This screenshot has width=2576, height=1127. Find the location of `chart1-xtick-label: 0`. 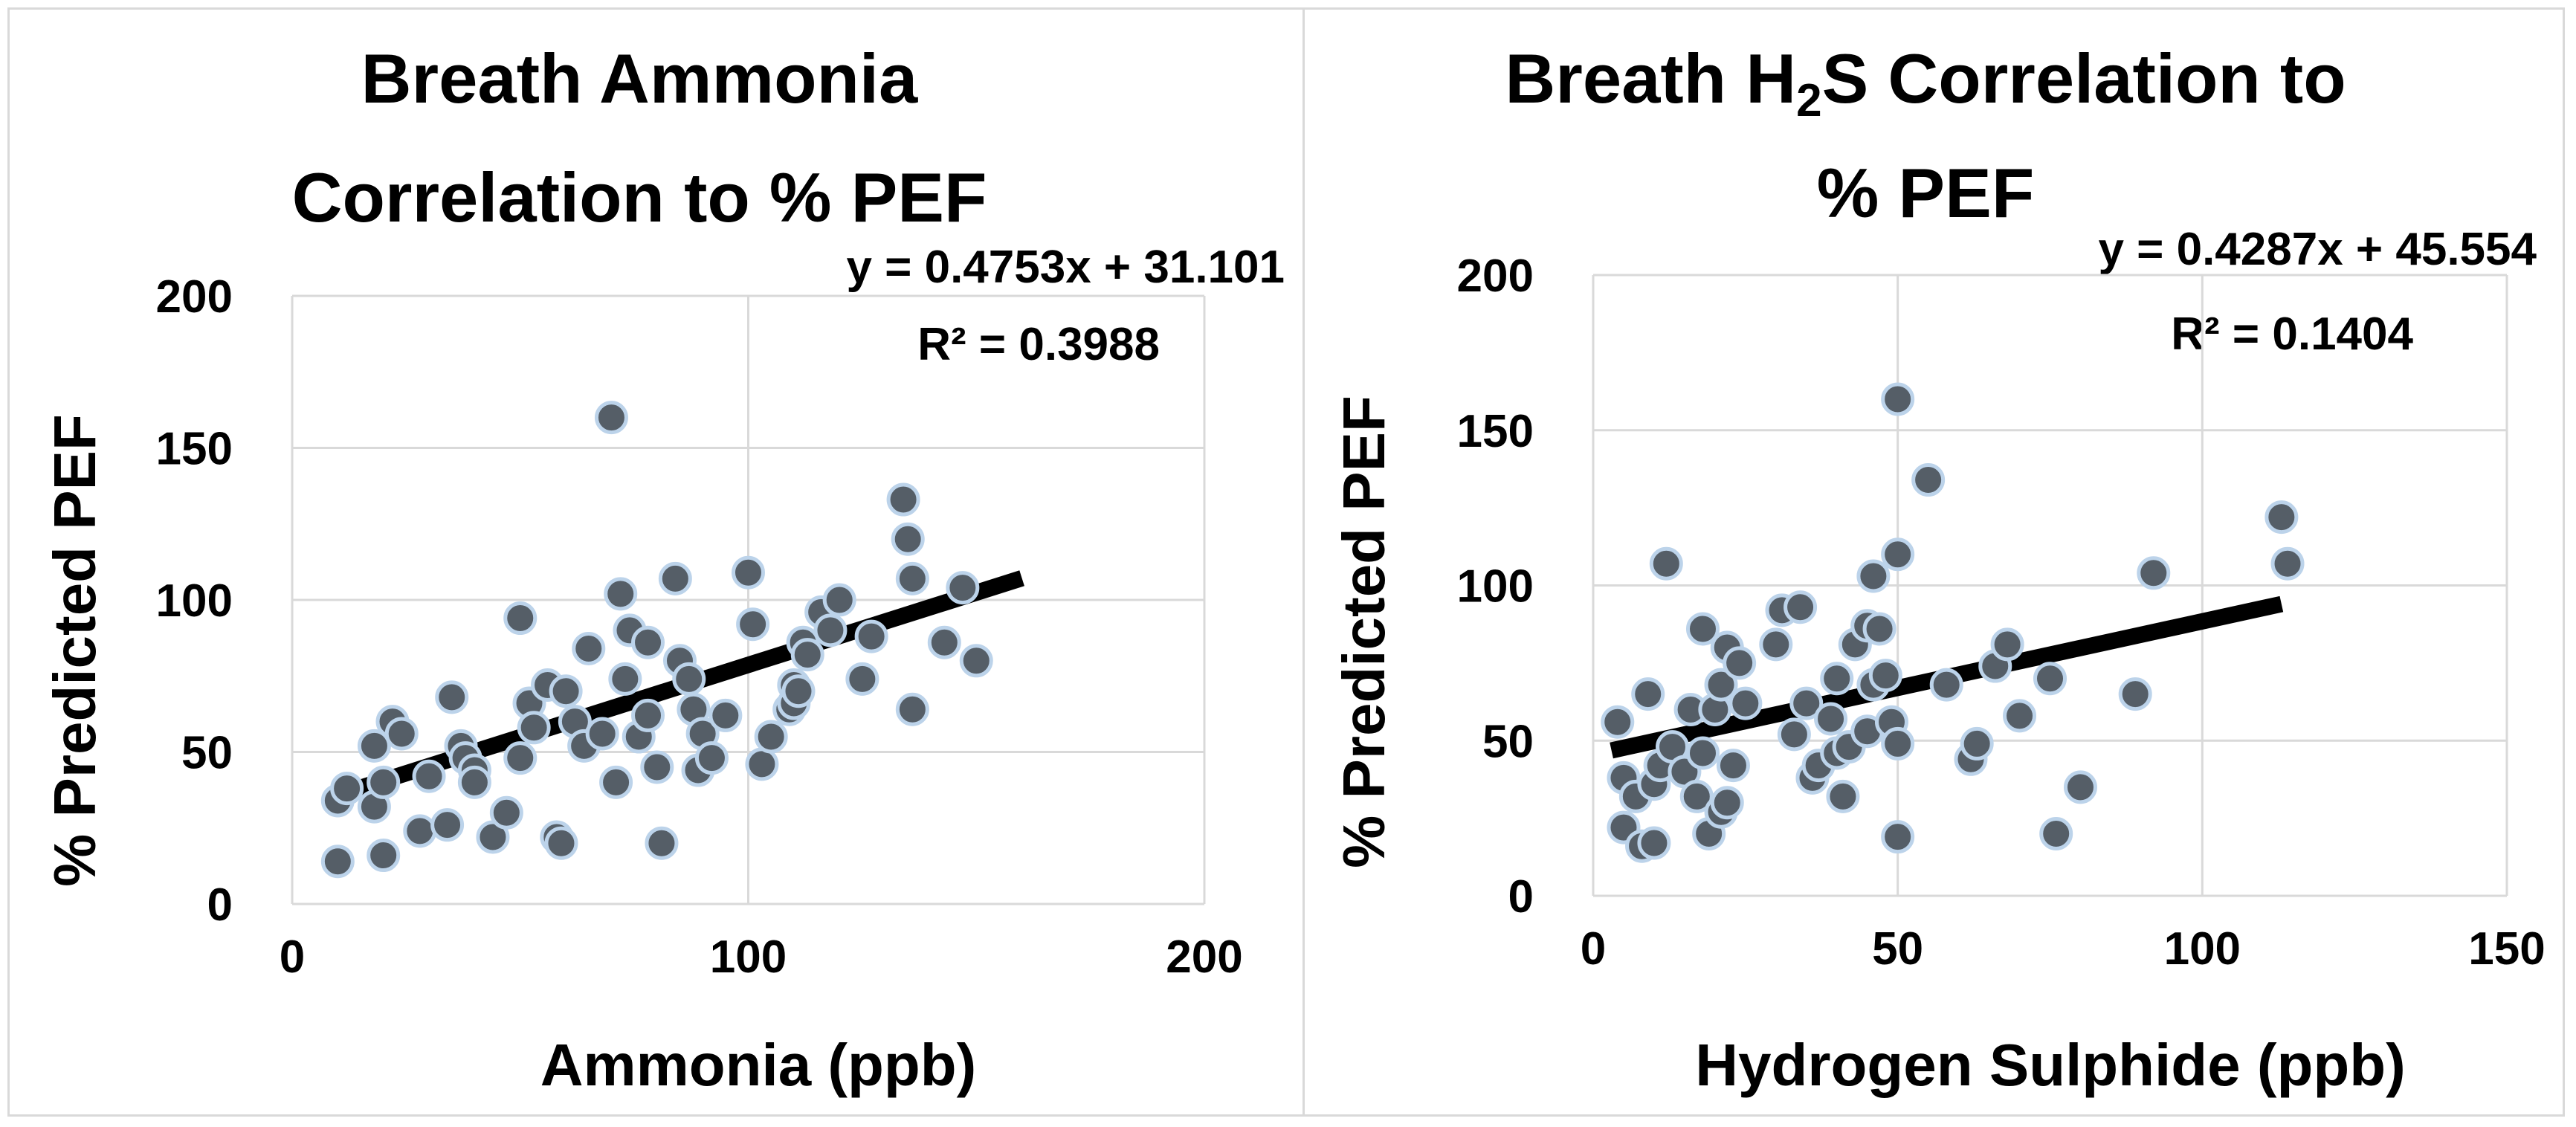

chart1-xtick-label: 0 is located at coordinates (1593, 949).